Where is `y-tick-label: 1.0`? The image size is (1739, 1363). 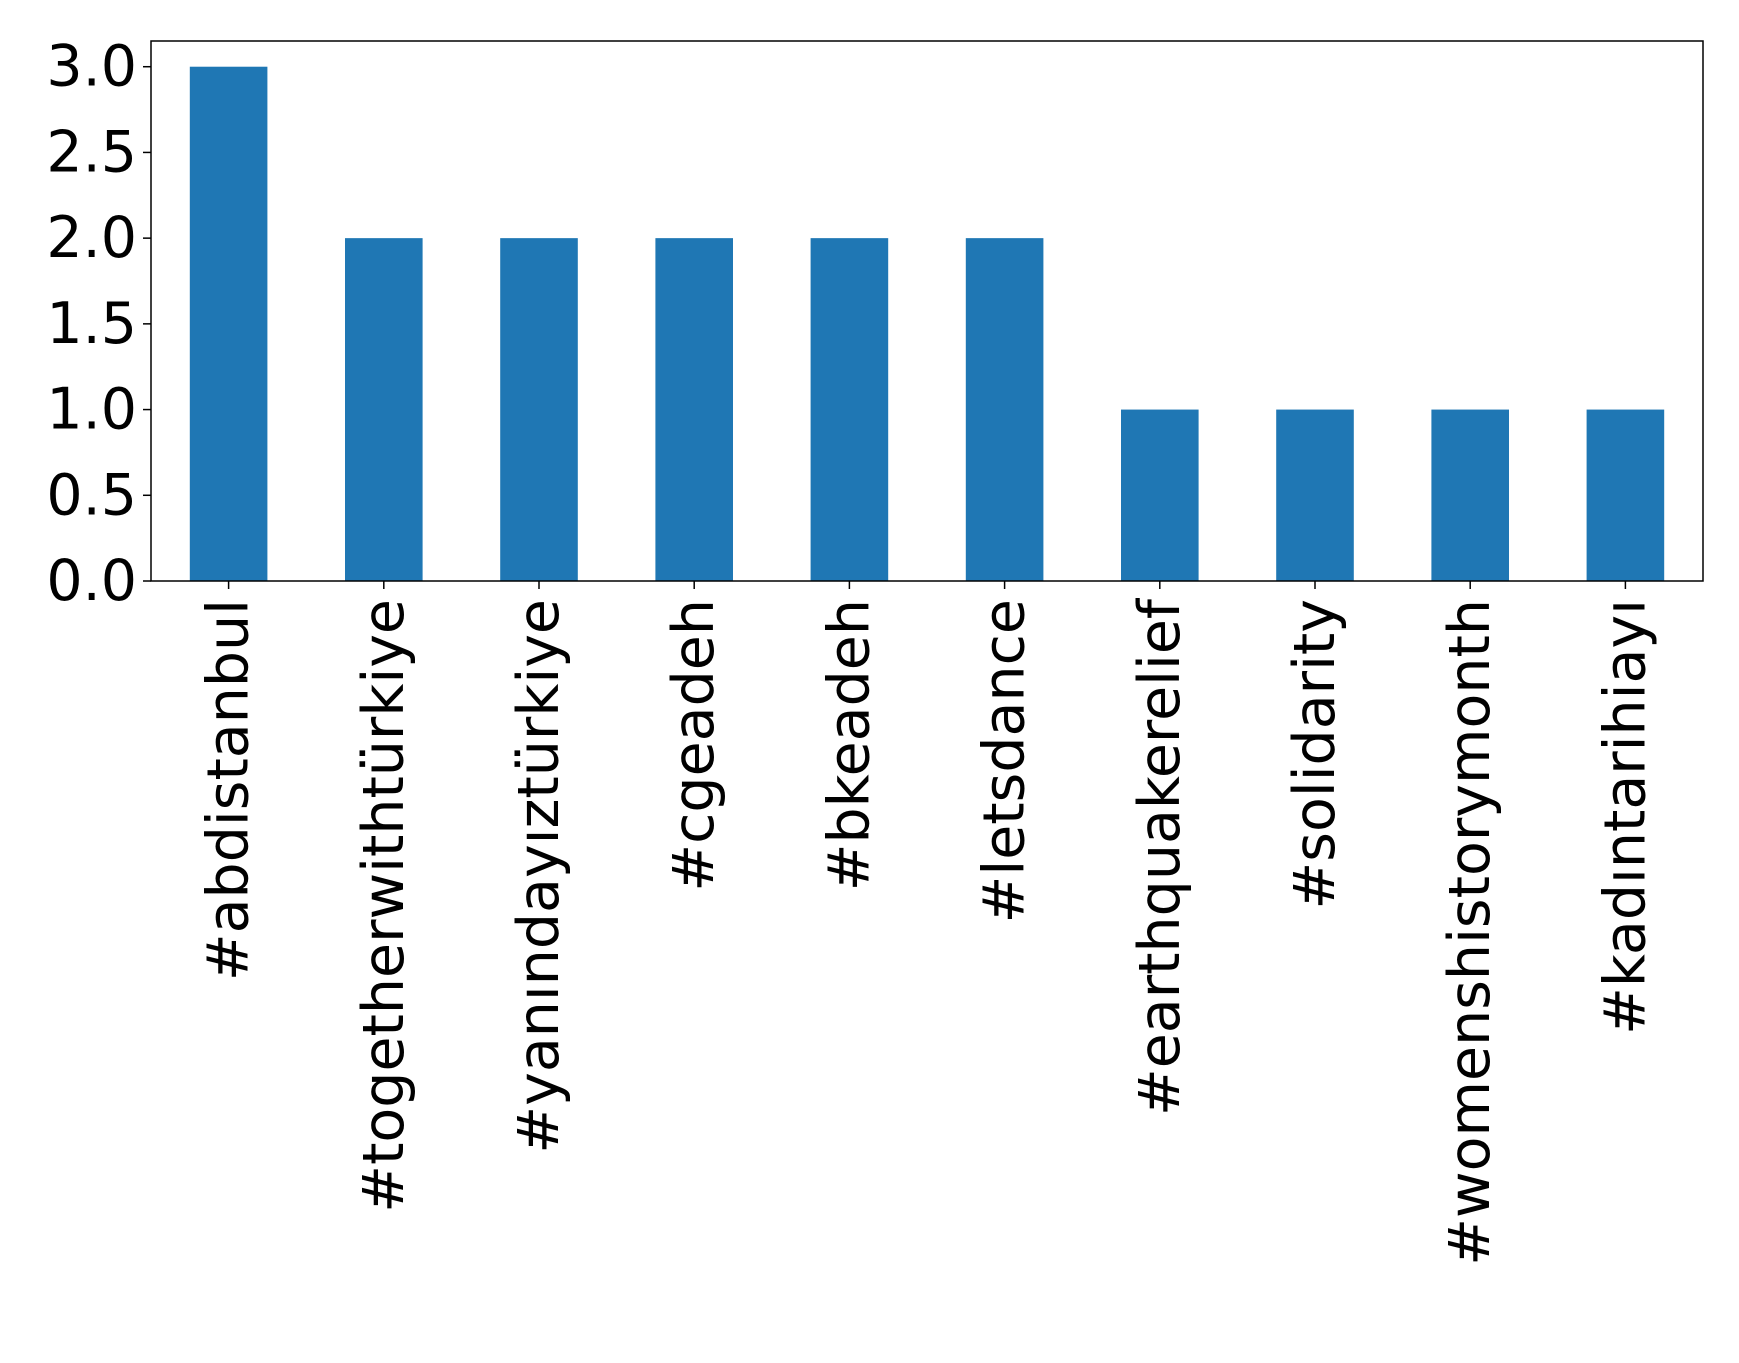 y-tick-label: 1.0 is located at coordinates (91, 410).